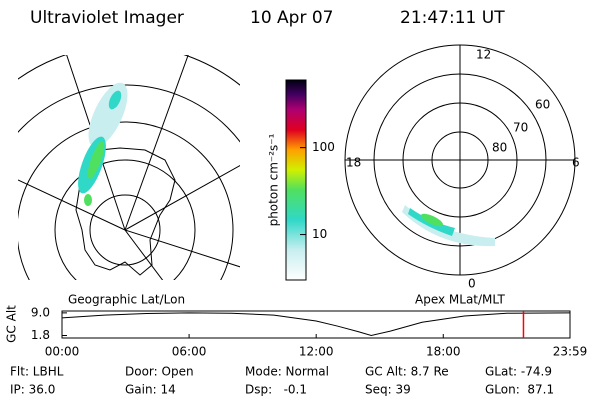  I want to click on colorbar-tick-label: 10, so click(319, 234).